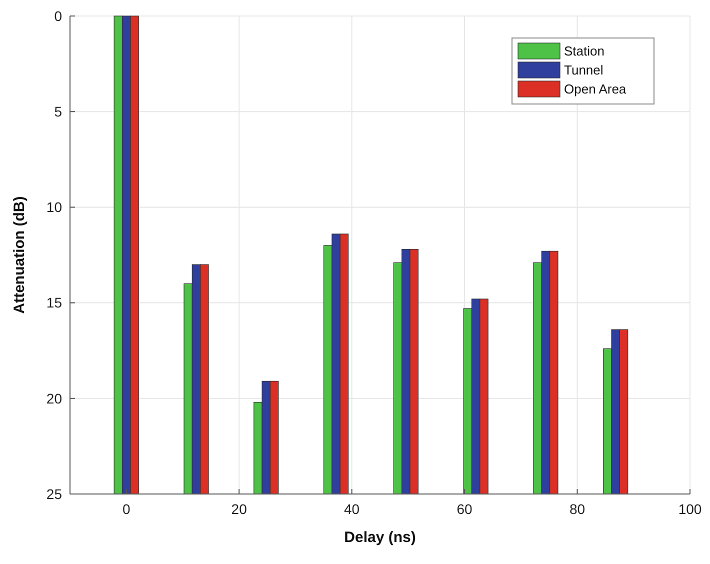  Describe the element at coordinates (380, 537) in the screenshot. I see `x-axis-title: Delay (ns)` at that location.